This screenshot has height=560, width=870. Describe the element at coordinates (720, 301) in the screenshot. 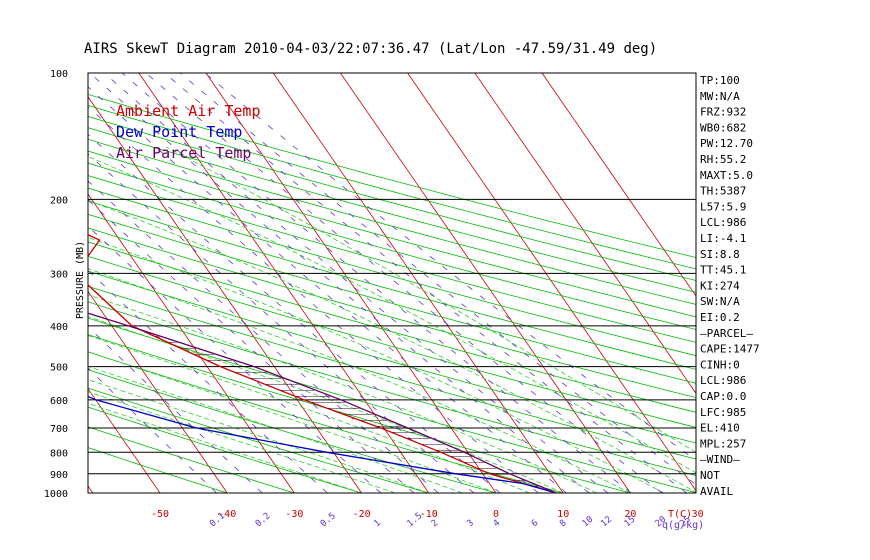

I see `stability-index-entry: SW:N/A` at that location.